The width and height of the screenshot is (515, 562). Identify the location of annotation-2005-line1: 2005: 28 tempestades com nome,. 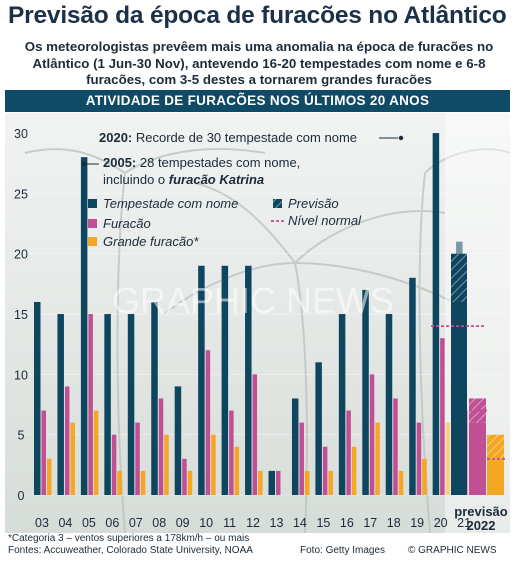
(201, 162).